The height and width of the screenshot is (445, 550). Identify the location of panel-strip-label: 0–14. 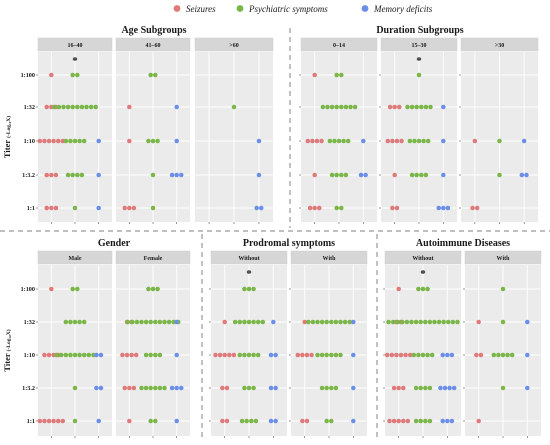
(339, 46).